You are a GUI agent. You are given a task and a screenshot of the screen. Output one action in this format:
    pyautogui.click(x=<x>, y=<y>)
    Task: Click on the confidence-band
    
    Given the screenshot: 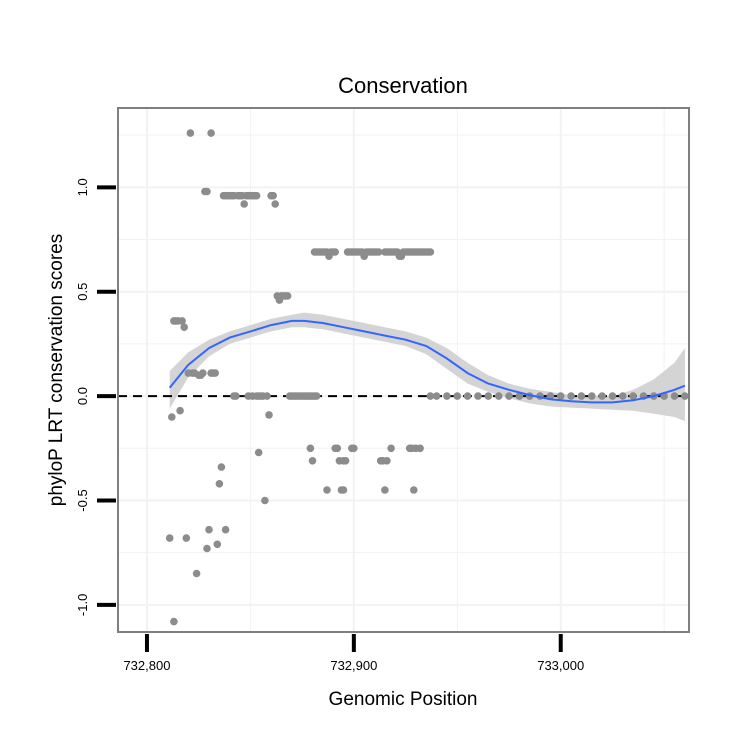 What is the action you would take?
    pyautogui.click(x=427, y=367)
    